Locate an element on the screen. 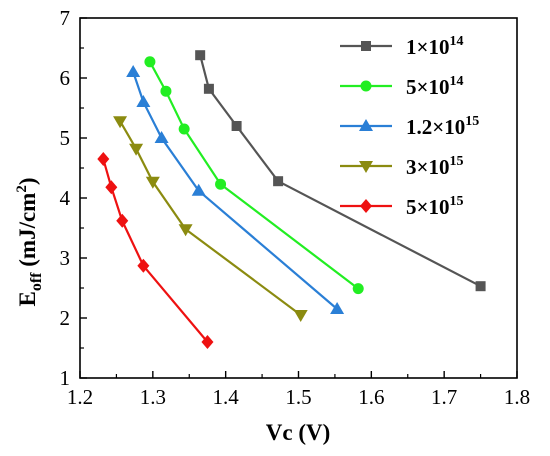 This screenshot has height=456, width=550. y-axis-title-base: E is located at coordinates (27, 298).